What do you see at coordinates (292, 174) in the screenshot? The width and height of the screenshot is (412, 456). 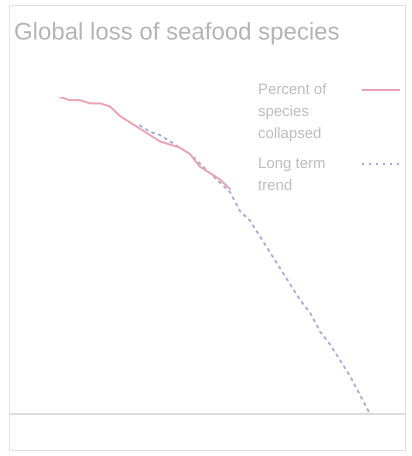 I see `series-label: Long term trend` at bounding box center [292, 174].